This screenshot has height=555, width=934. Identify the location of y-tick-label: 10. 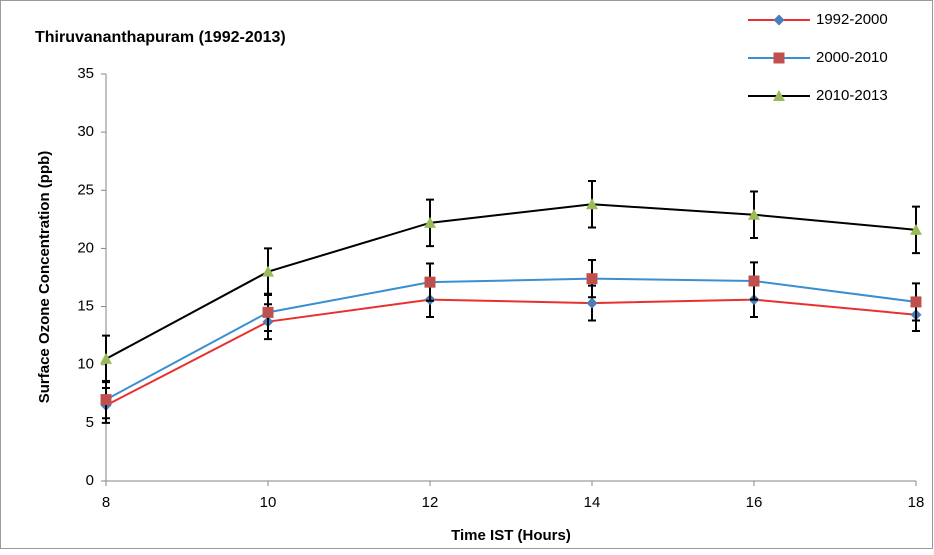
(85, 364).